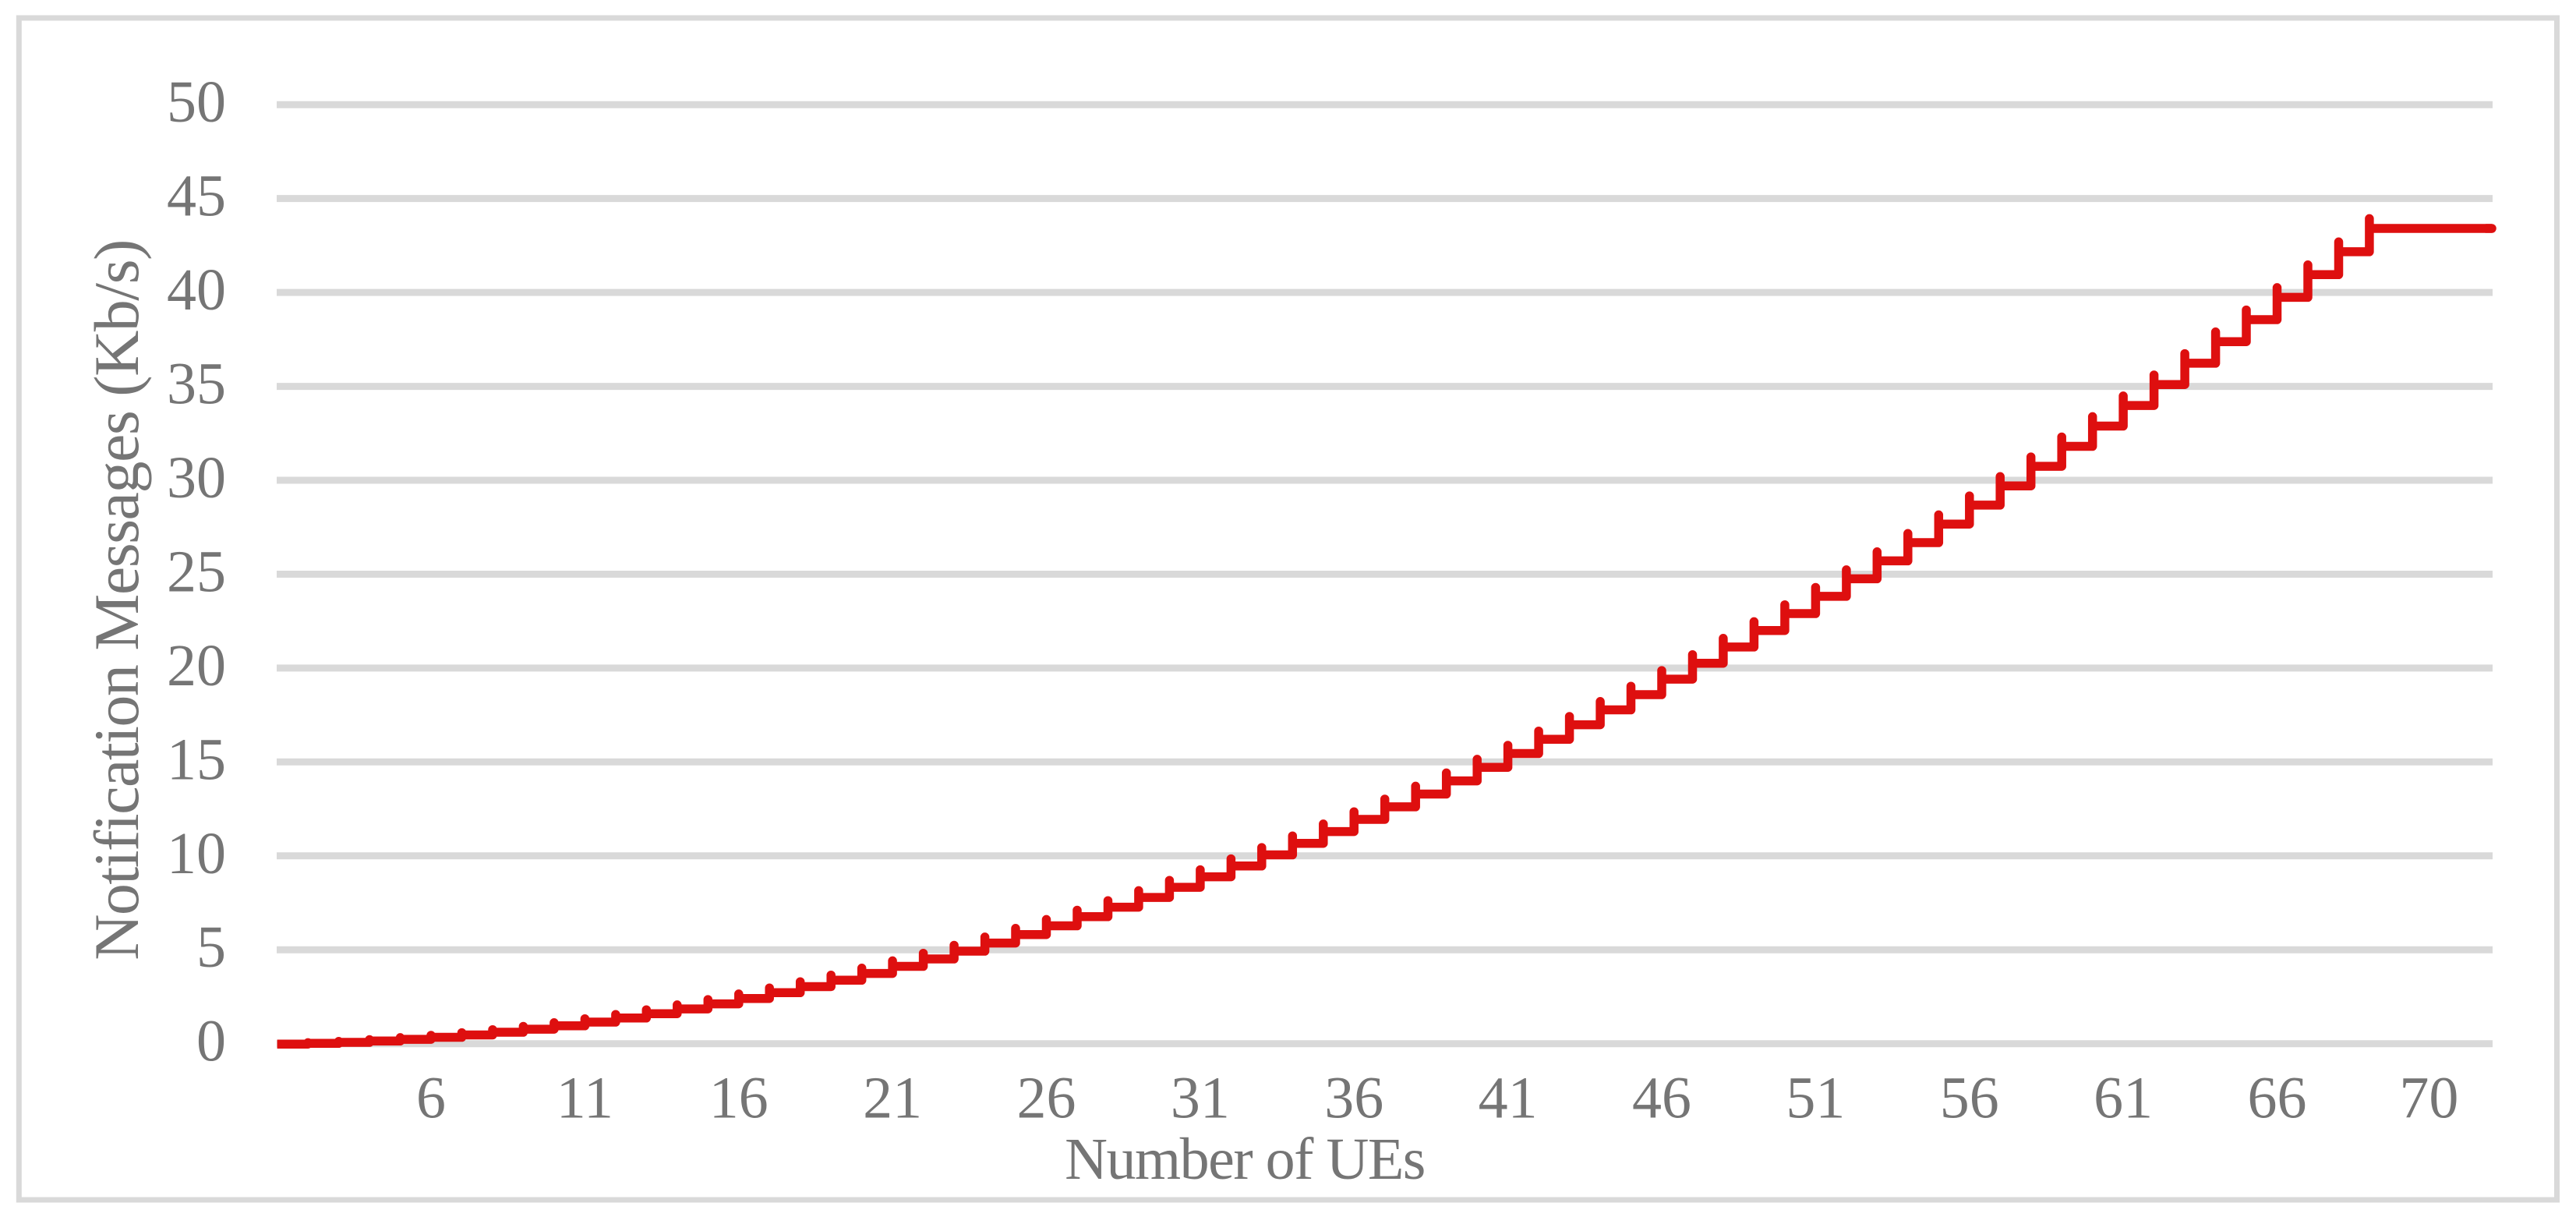  What do you see at coordinates (2277, 1098) in the screenshot?
I see `svg-text: 66` at bounding box center [2277, 1098].